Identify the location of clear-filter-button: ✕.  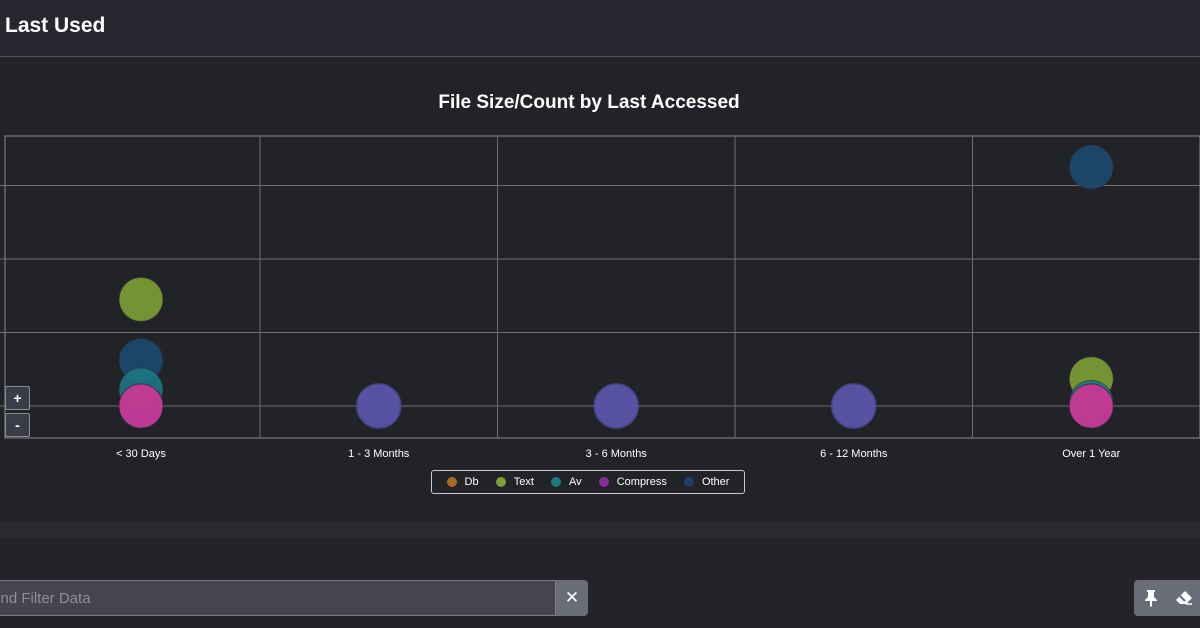
(572, 598).